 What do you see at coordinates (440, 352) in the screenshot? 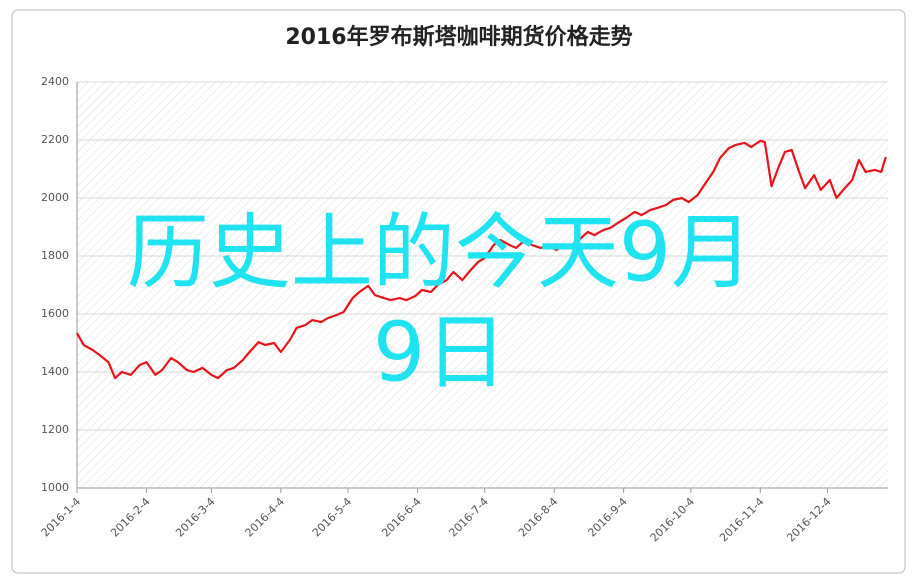
I see `overlay-text: 9日` at bounding box center [440, 352].